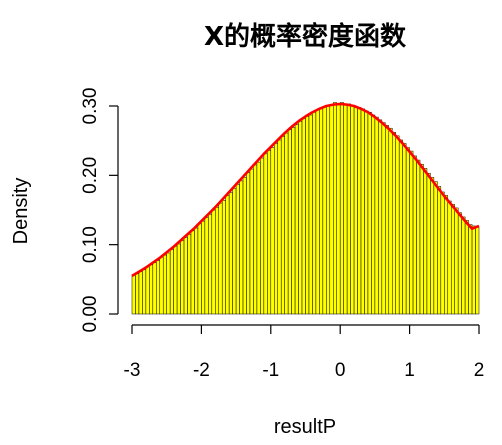  I want to click on x-tick-label: 0, so click(340, 370).